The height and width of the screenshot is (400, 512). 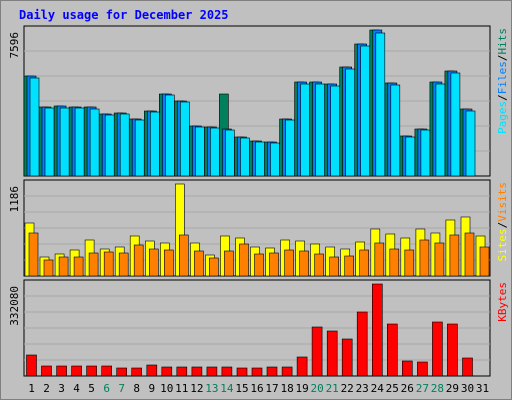 What do you see at coordinates (121, 388) in the screenshot?
I see `x-tick-day-7: 7` at bounding box center [121, 388].